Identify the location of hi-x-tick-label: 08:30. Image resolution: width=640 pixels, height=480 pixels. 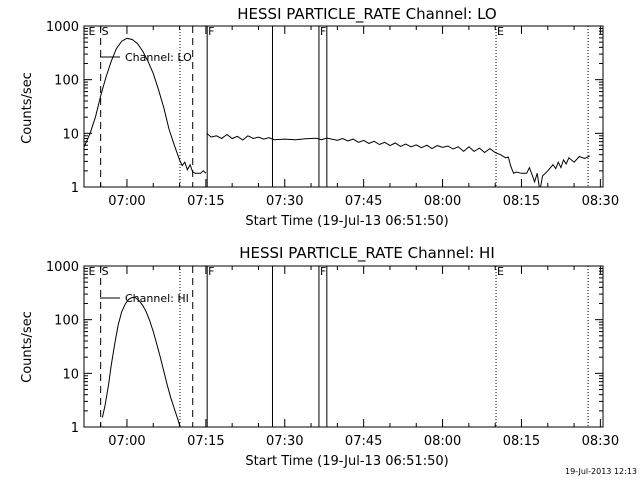
(600, 441).